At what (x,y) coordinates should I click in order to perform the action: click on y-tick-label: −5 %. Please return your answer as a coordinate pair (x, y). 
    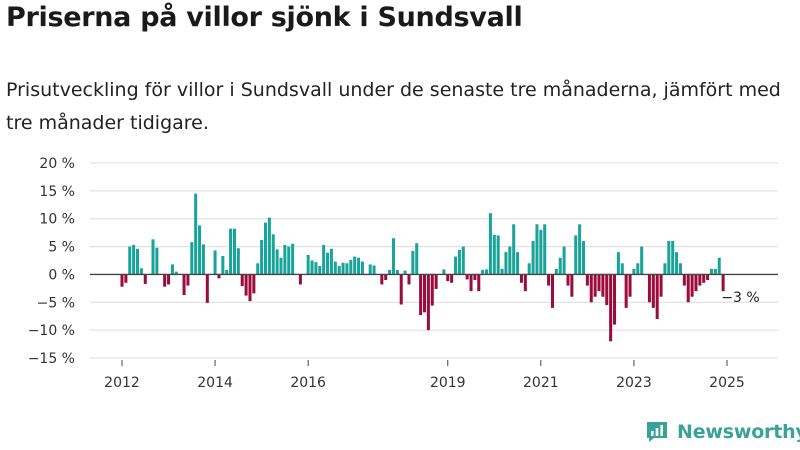
    Looking at the image, I should click on (56, 303).